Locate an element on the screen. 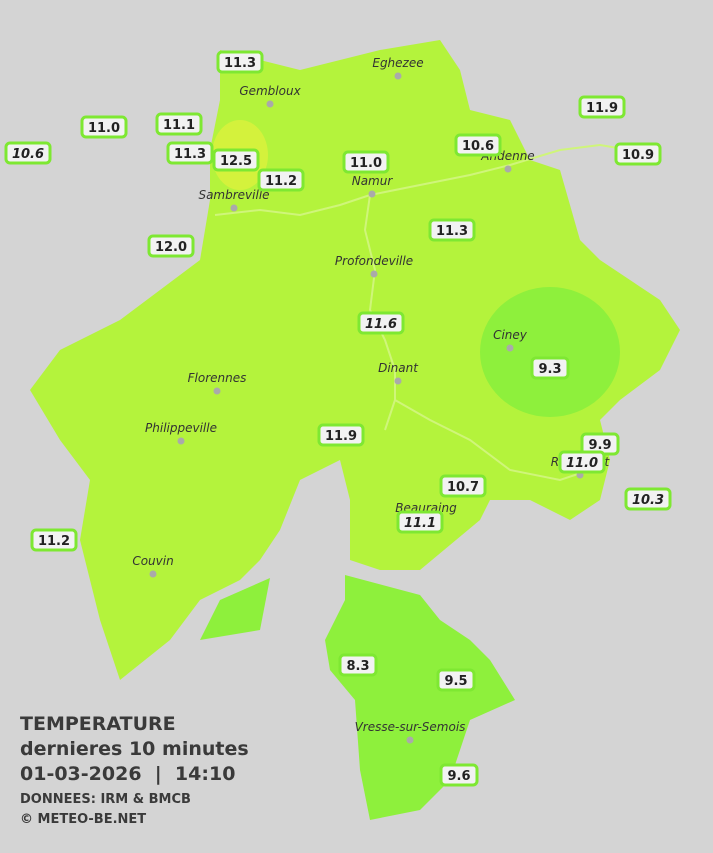 Image resolution: width=713 pixels, height=853 pixels. station-value: 10.3 is located at coordinates (648, 500).